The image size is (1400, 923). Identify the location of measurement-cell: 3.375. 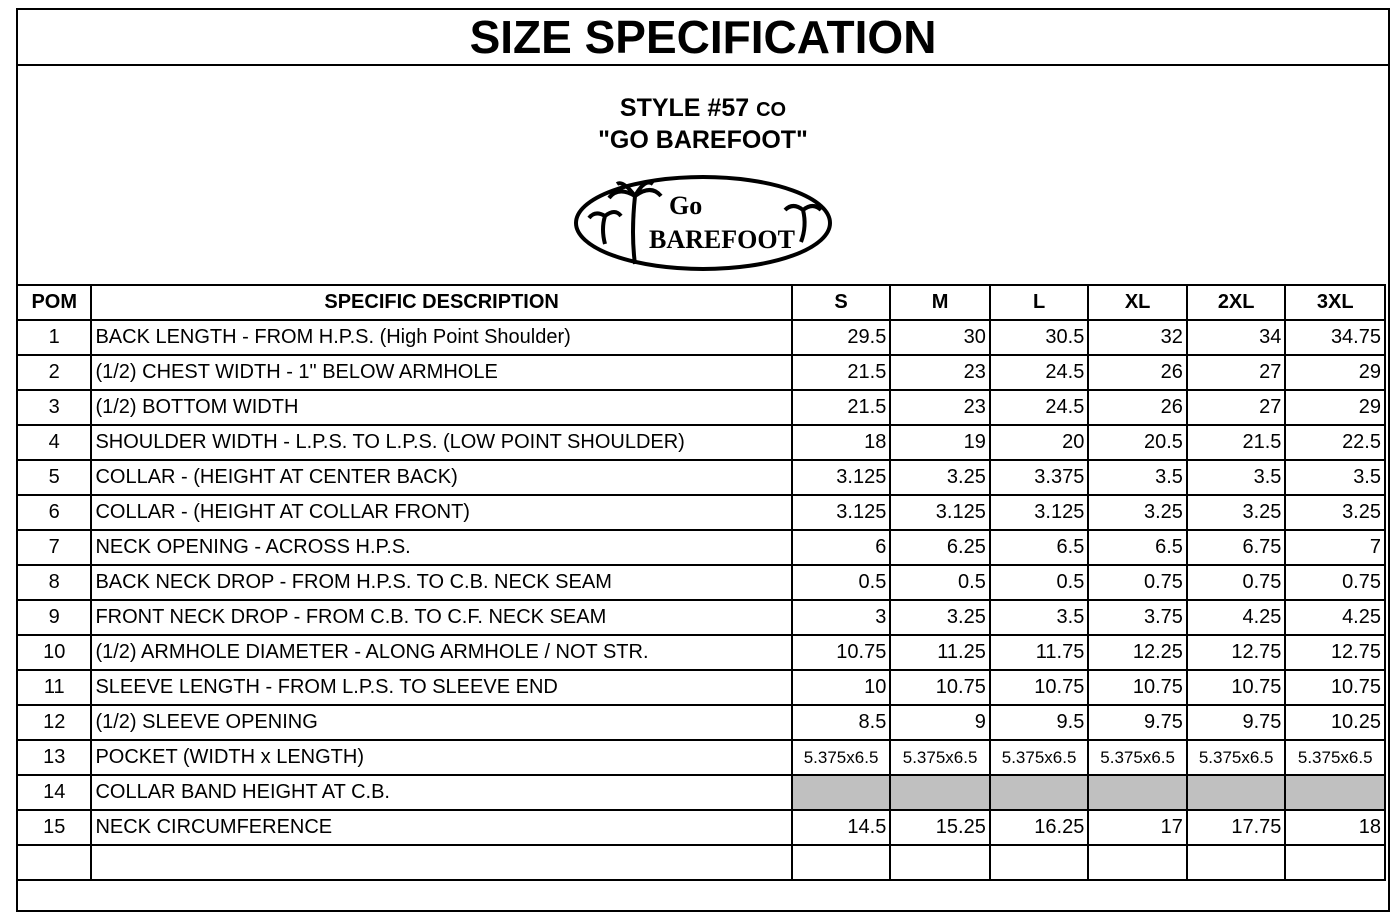
(1039, 477).